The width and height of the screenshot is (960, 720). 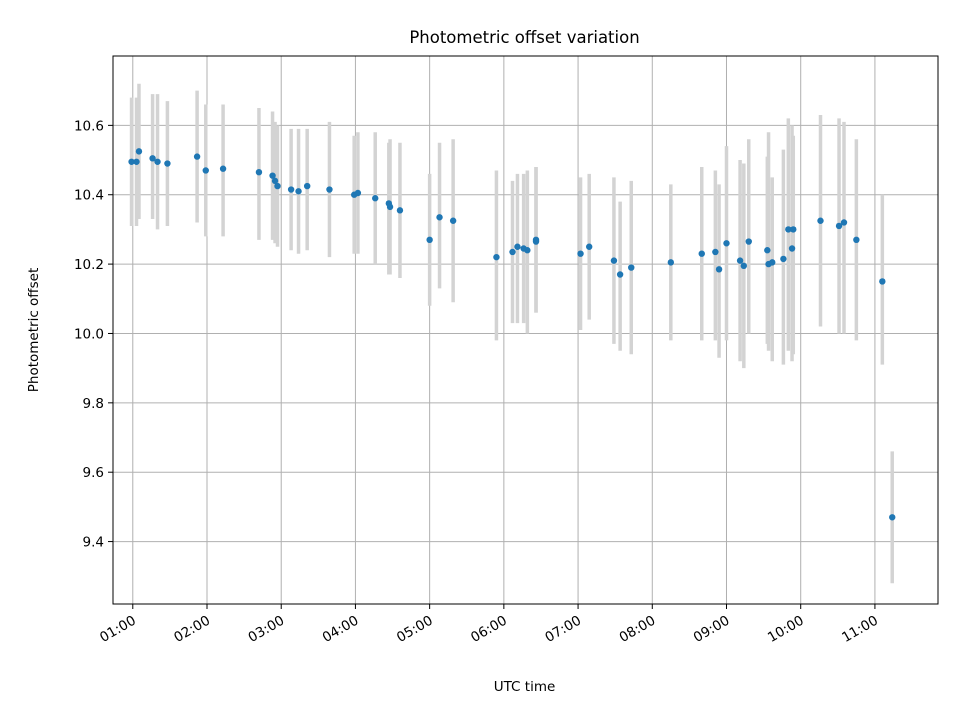 What do you see at coordinates (93, 404) in the screenshot?
I see `y-tick-label: 9.8` at bounding box center [93, 404].